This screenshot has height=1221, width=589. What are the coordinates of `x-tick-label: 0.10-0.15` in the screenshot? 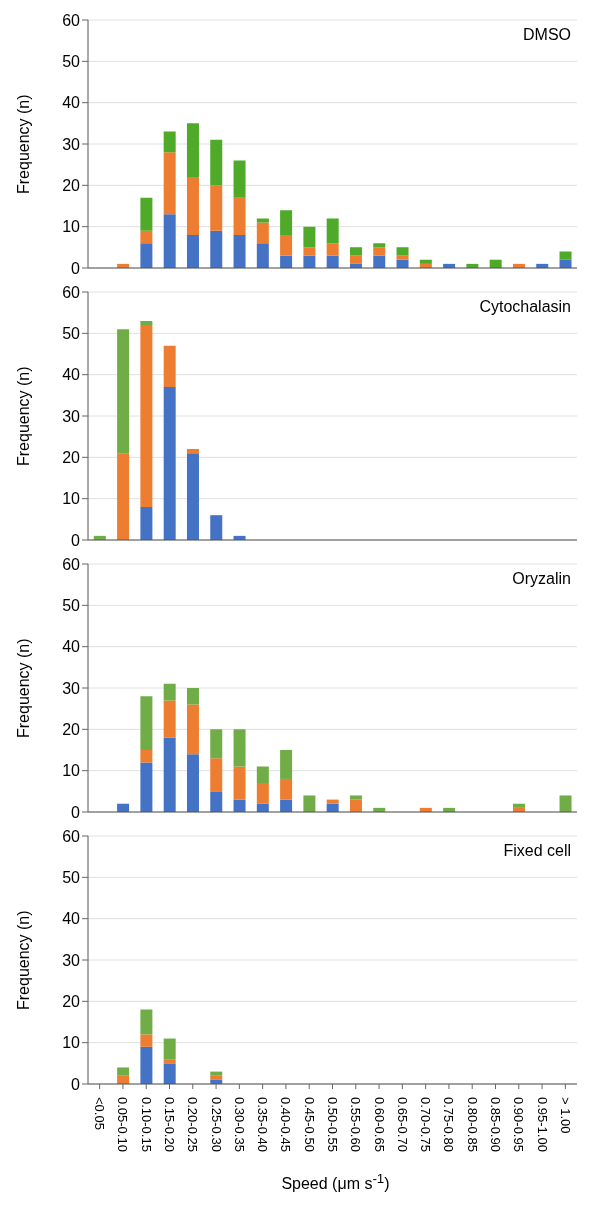 It's located at (146, 1124).